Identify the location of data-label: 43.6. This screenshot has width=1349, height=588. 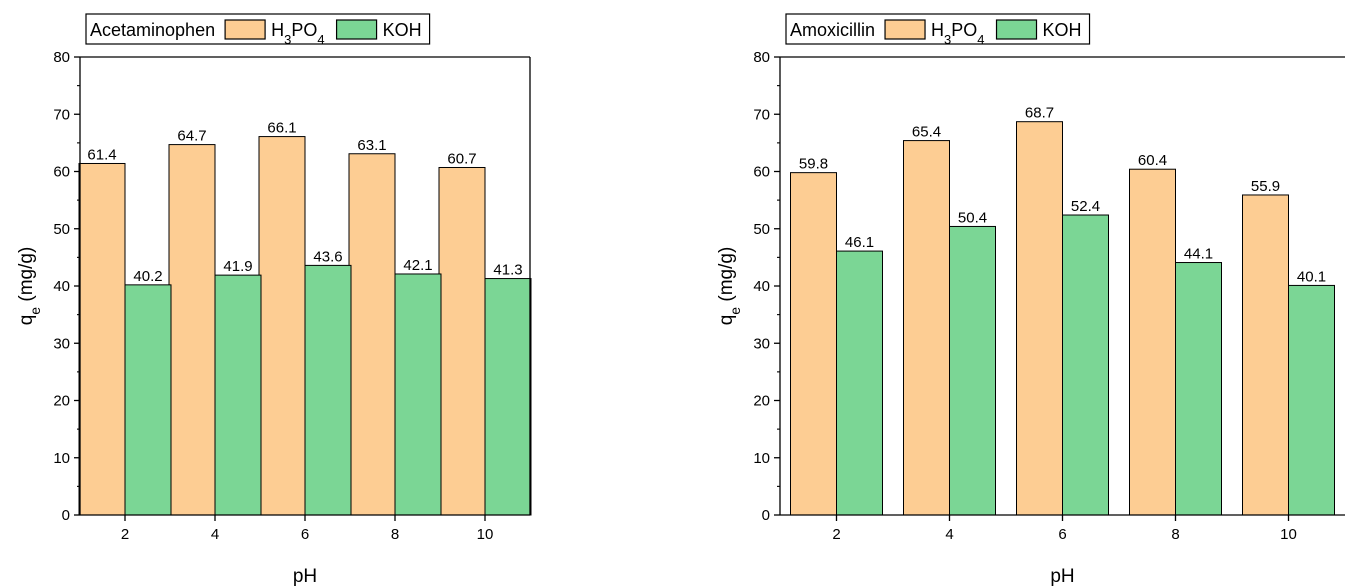
(327, 256).